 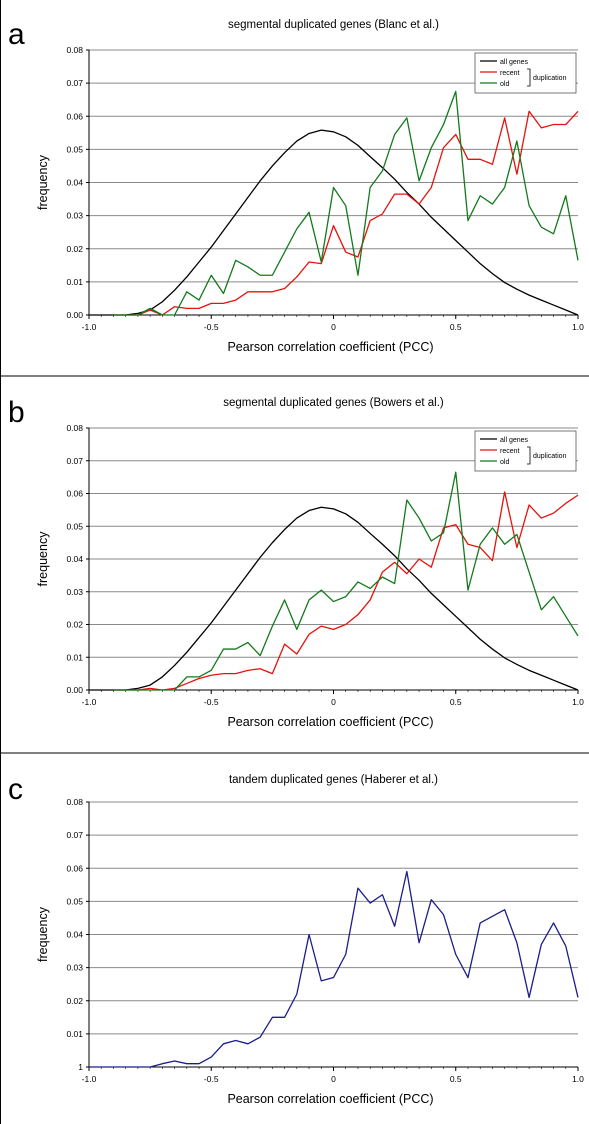 What do you see at coordinates (334, 969) in the screenshot?
I see `series-line-data` at bounding box center [334, 969].